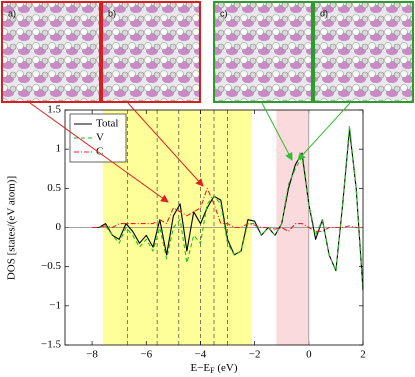  What do you see at coordinates (255, 355) in the screenshot?
I see `x-tick-label: −2` at bounding box center [255, 355].